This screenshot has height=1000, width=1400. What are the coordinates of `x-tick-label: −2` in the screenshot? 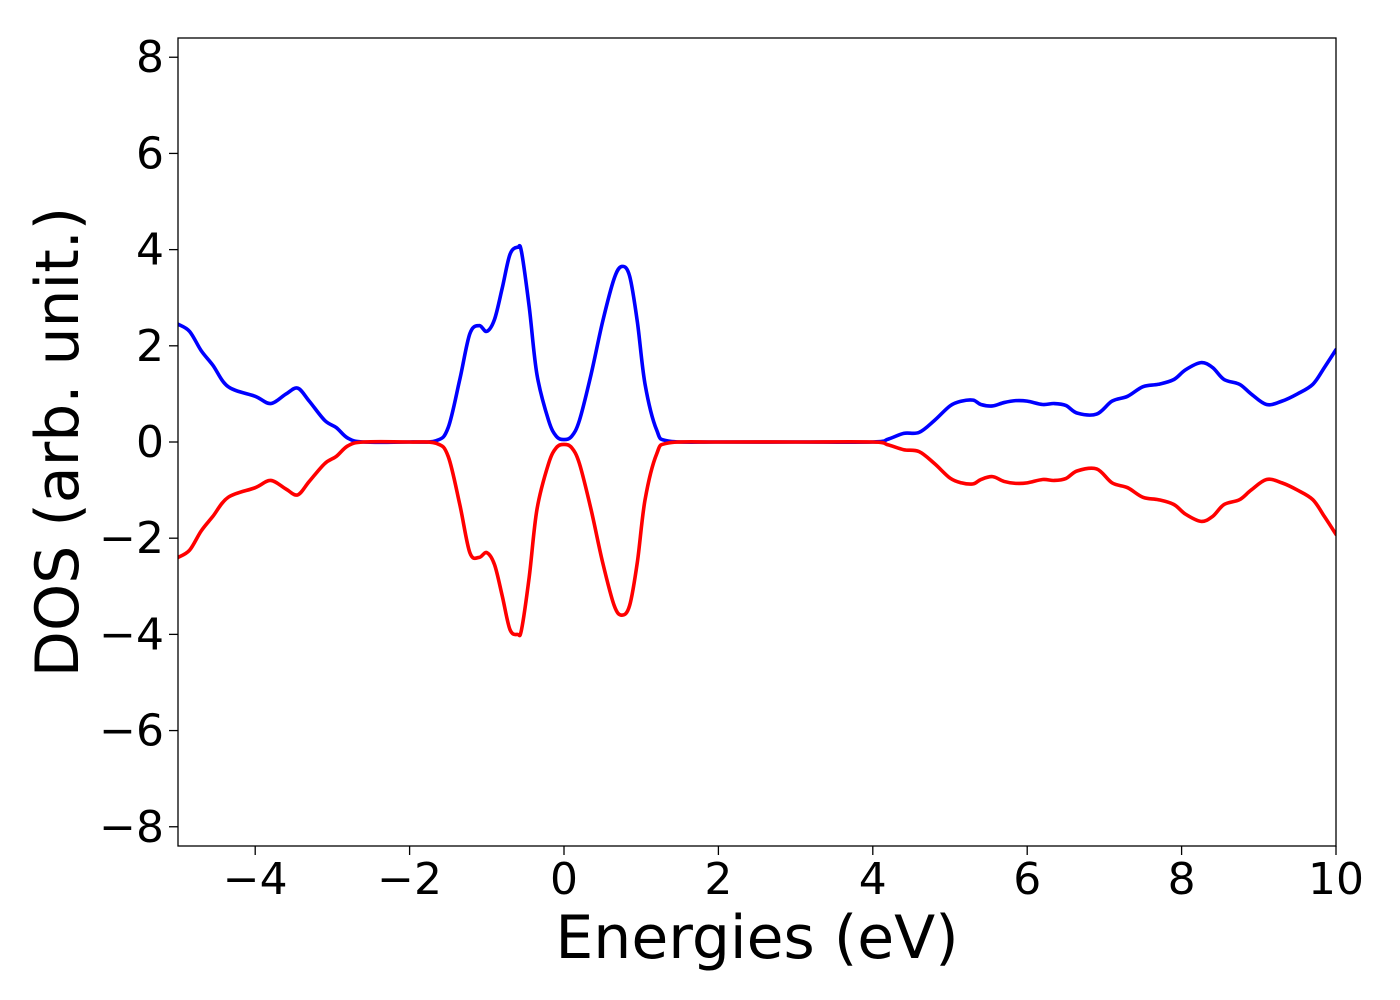 It's located at (409, 879).